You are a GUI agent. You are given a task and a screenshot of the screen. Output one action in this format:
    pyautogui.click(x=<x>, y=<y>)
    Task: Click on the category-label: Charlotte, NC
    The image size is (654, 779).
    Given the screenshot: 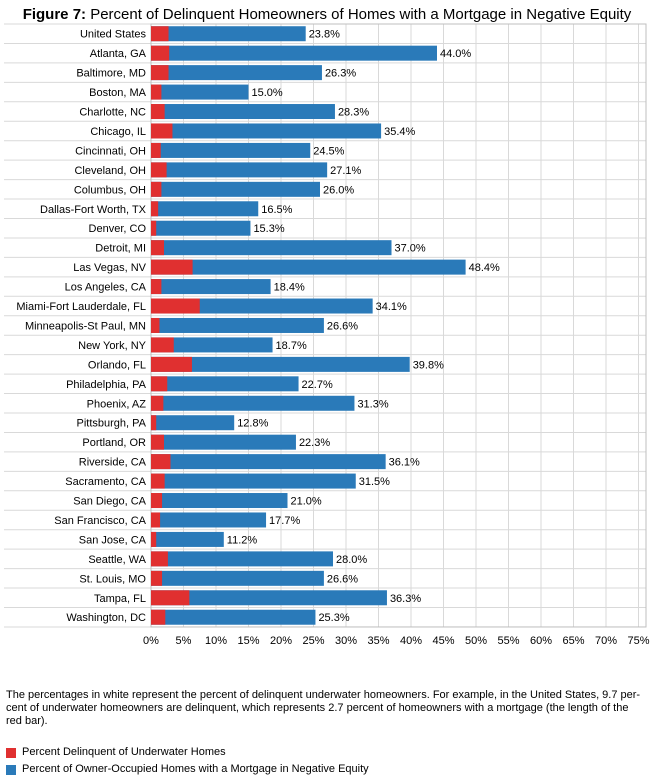 What is the action you would take?
    pyautogui.click(x=112, y=113)
    